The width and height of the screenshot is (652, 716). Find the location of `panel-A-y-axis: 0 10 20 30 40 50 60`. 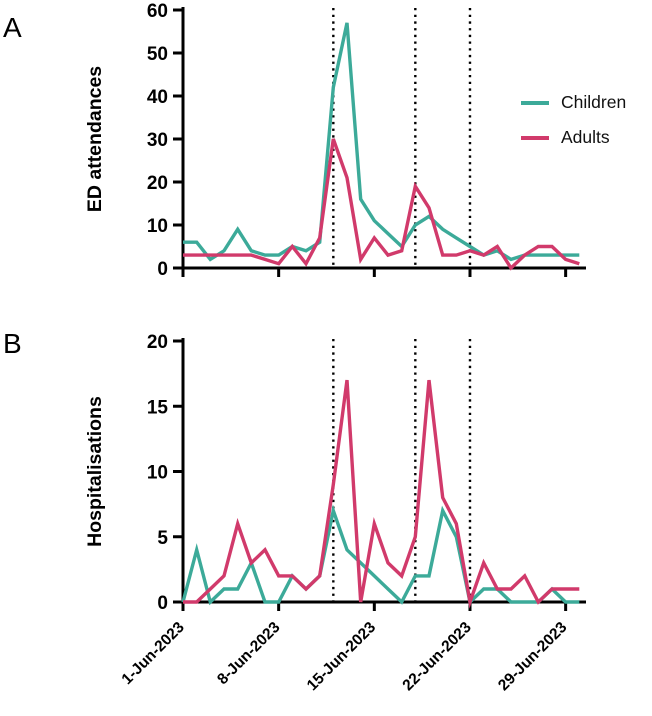

panel-A-y-axis: 0 10 20 30 40 50 60 is located at coordinates (166, 140).